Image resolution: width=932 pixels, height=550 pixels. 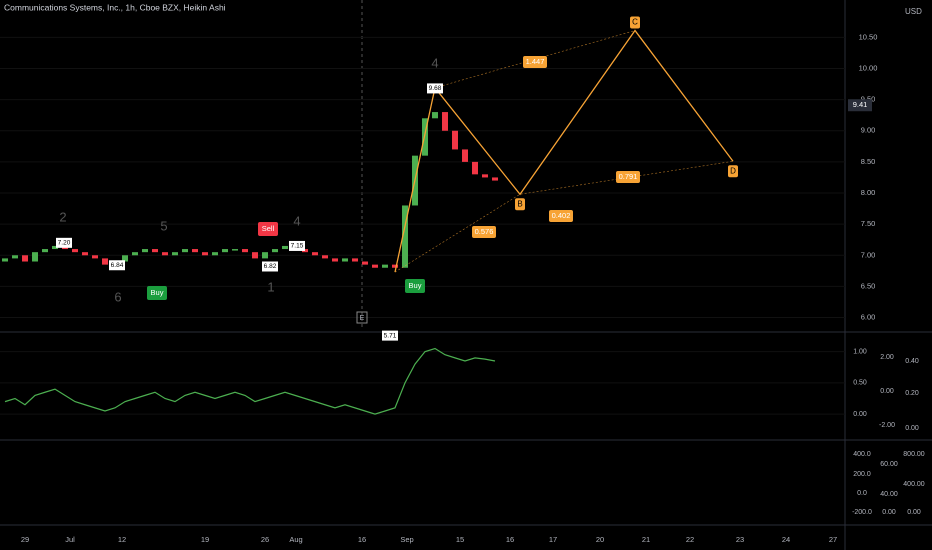 What do you see at coordinates (862, 512) in the screenshot?
I see `panel3-axis1-label: -200.0` at bounding box center [862, 512].